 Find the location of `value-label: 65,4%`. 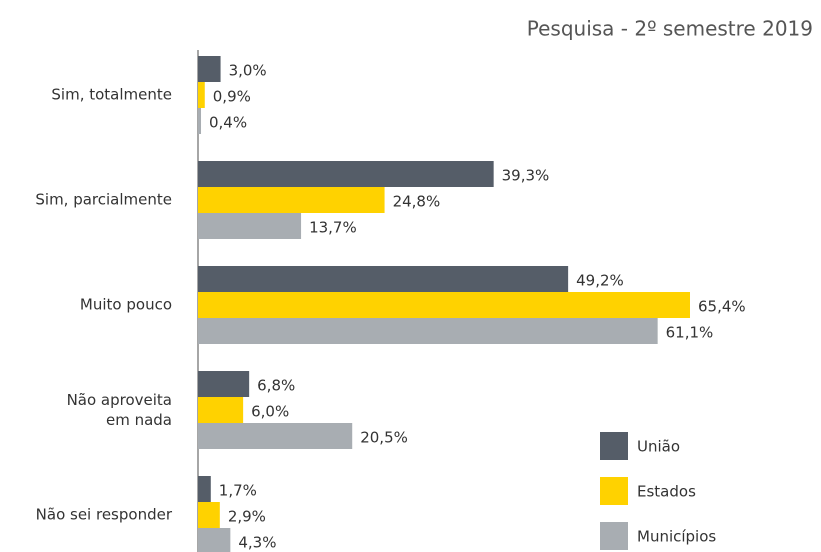

value-label: 65,4% is located at coordinates (722, 307).